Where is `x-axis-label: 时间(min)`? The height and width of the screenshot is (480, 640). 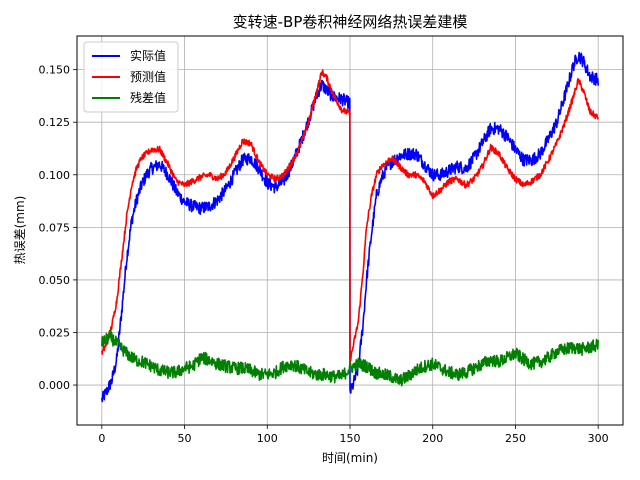
x-axis-label: 时间(min) is located at coordinates (350, 458).